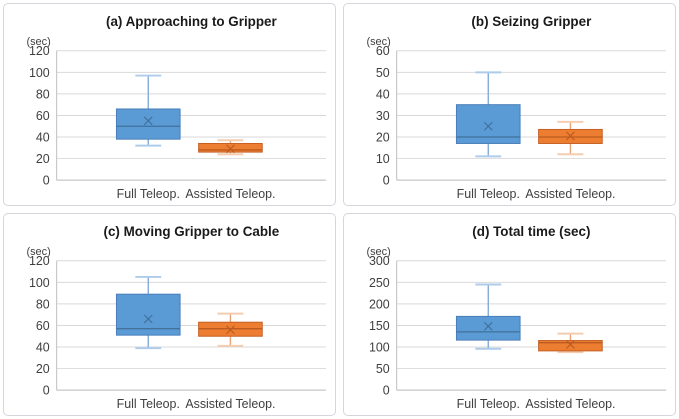 Image resolution: width=679 pixels, height=419 pixels. What do you see at coordinates (191, 21) in the screenshot?
I see `chart-title: (a) Approaching to Gripper` at bounding box center [191, 21].